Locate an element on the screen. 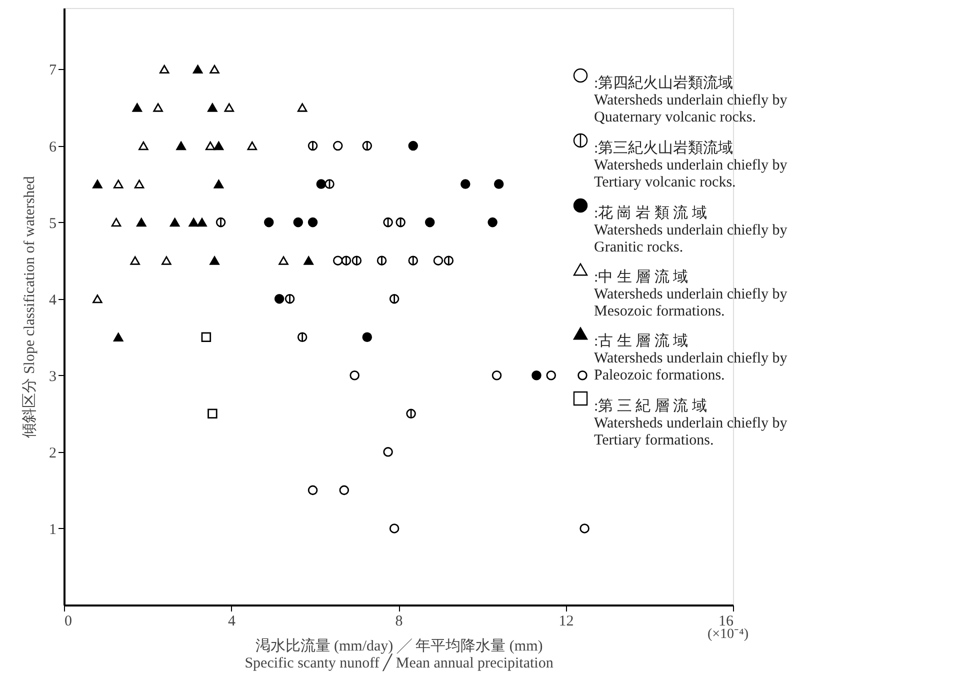  y-tick-label: 7 is located at coordinates (53, 70).